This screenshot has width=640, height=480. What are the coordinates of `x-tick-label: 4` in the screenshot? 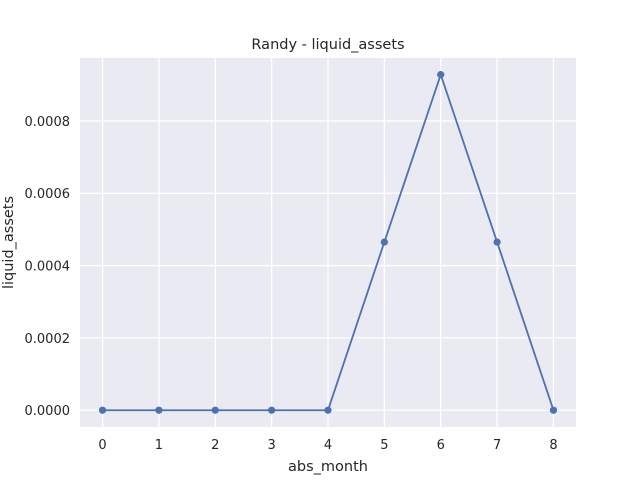 It's located at (328, 445).